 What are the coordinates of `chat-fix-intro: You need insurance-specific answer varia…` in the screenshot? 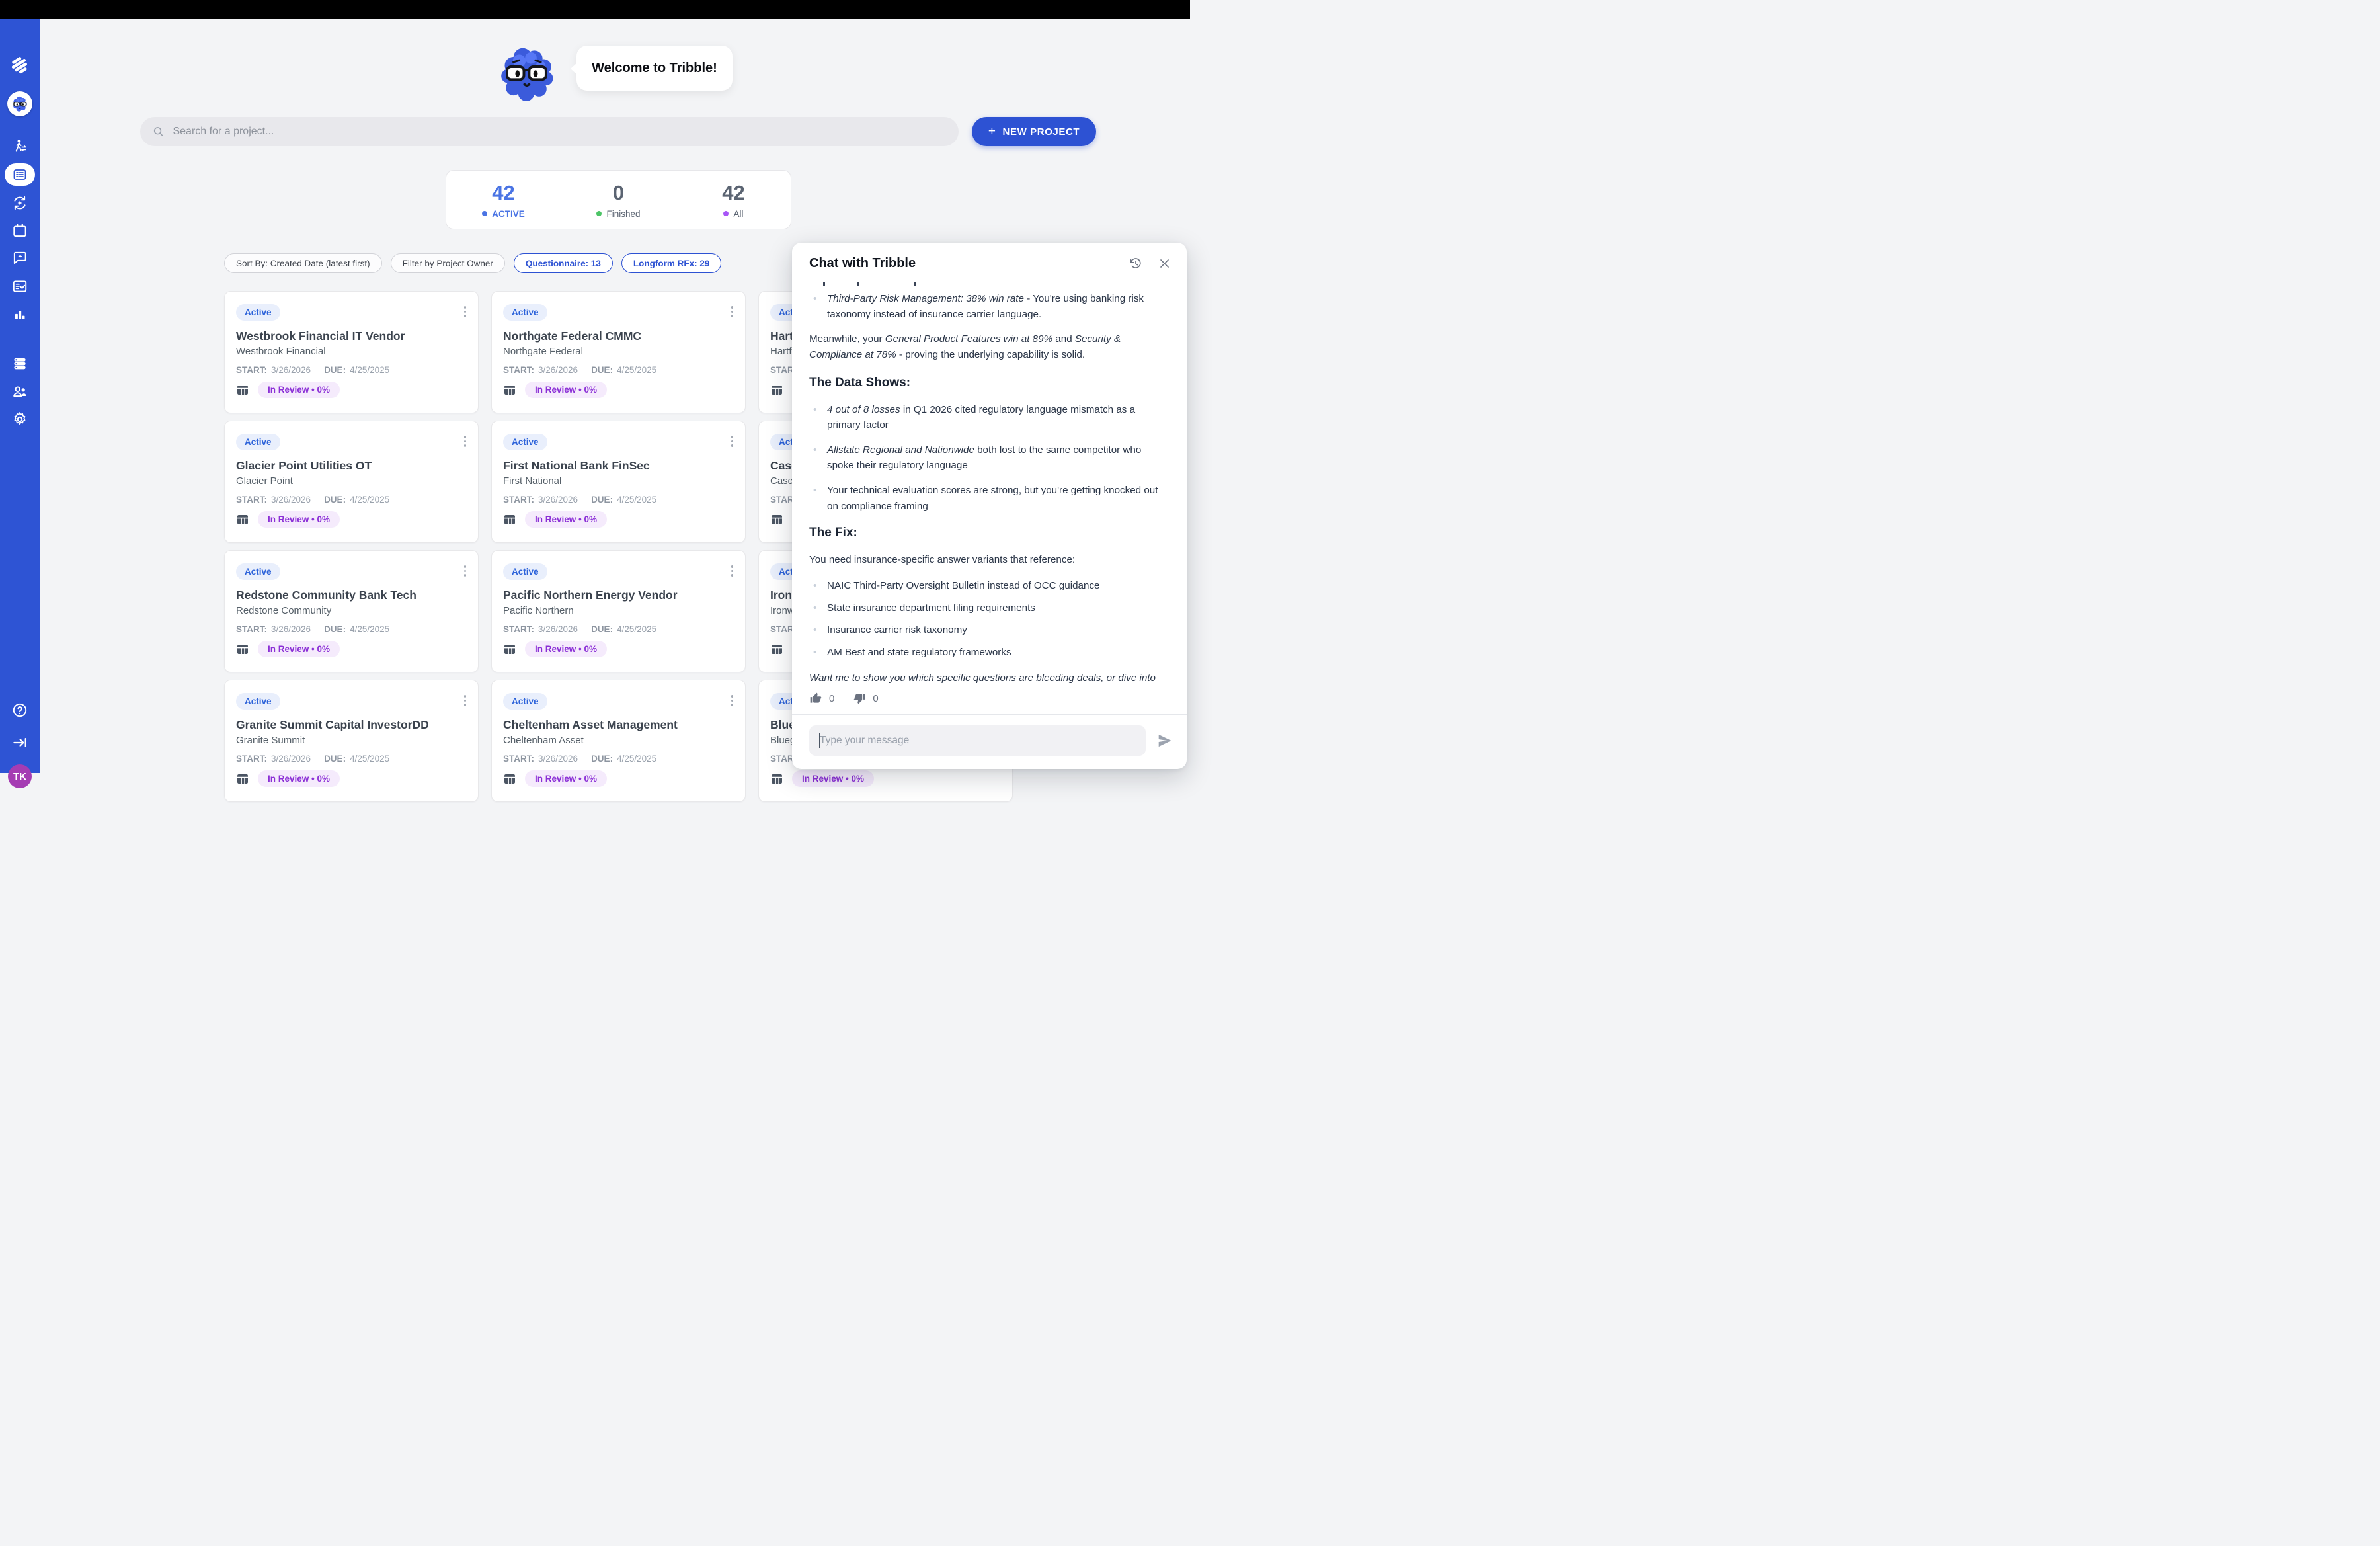 It's located at (942, 559).